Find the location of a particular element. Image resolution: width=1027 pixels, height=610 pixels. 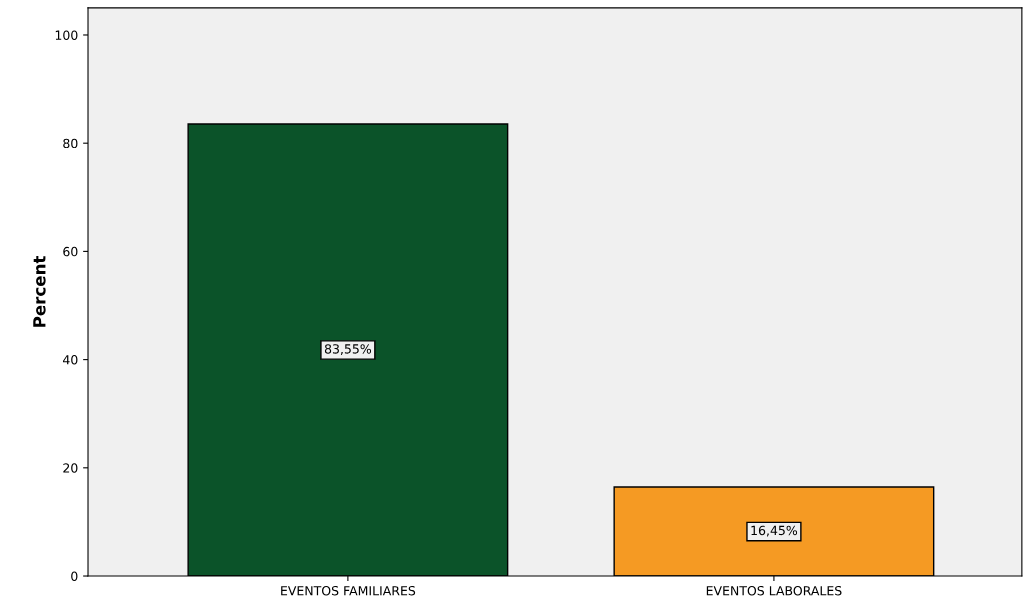

y-axis-title: Percent is located at coordinates (39, 291).